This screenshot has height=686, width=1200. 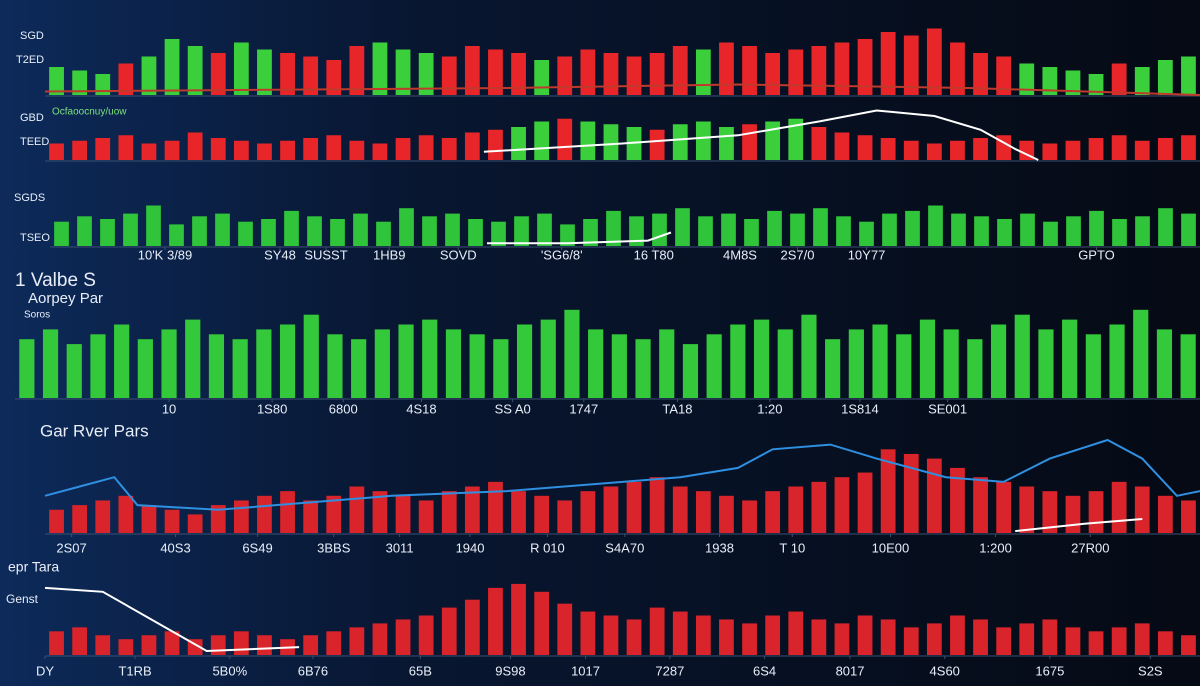 What do you see at coordinates (891, 547) in the screenshot?
I see `x-tick-label: 10E00` at bounding box center [891, 547].